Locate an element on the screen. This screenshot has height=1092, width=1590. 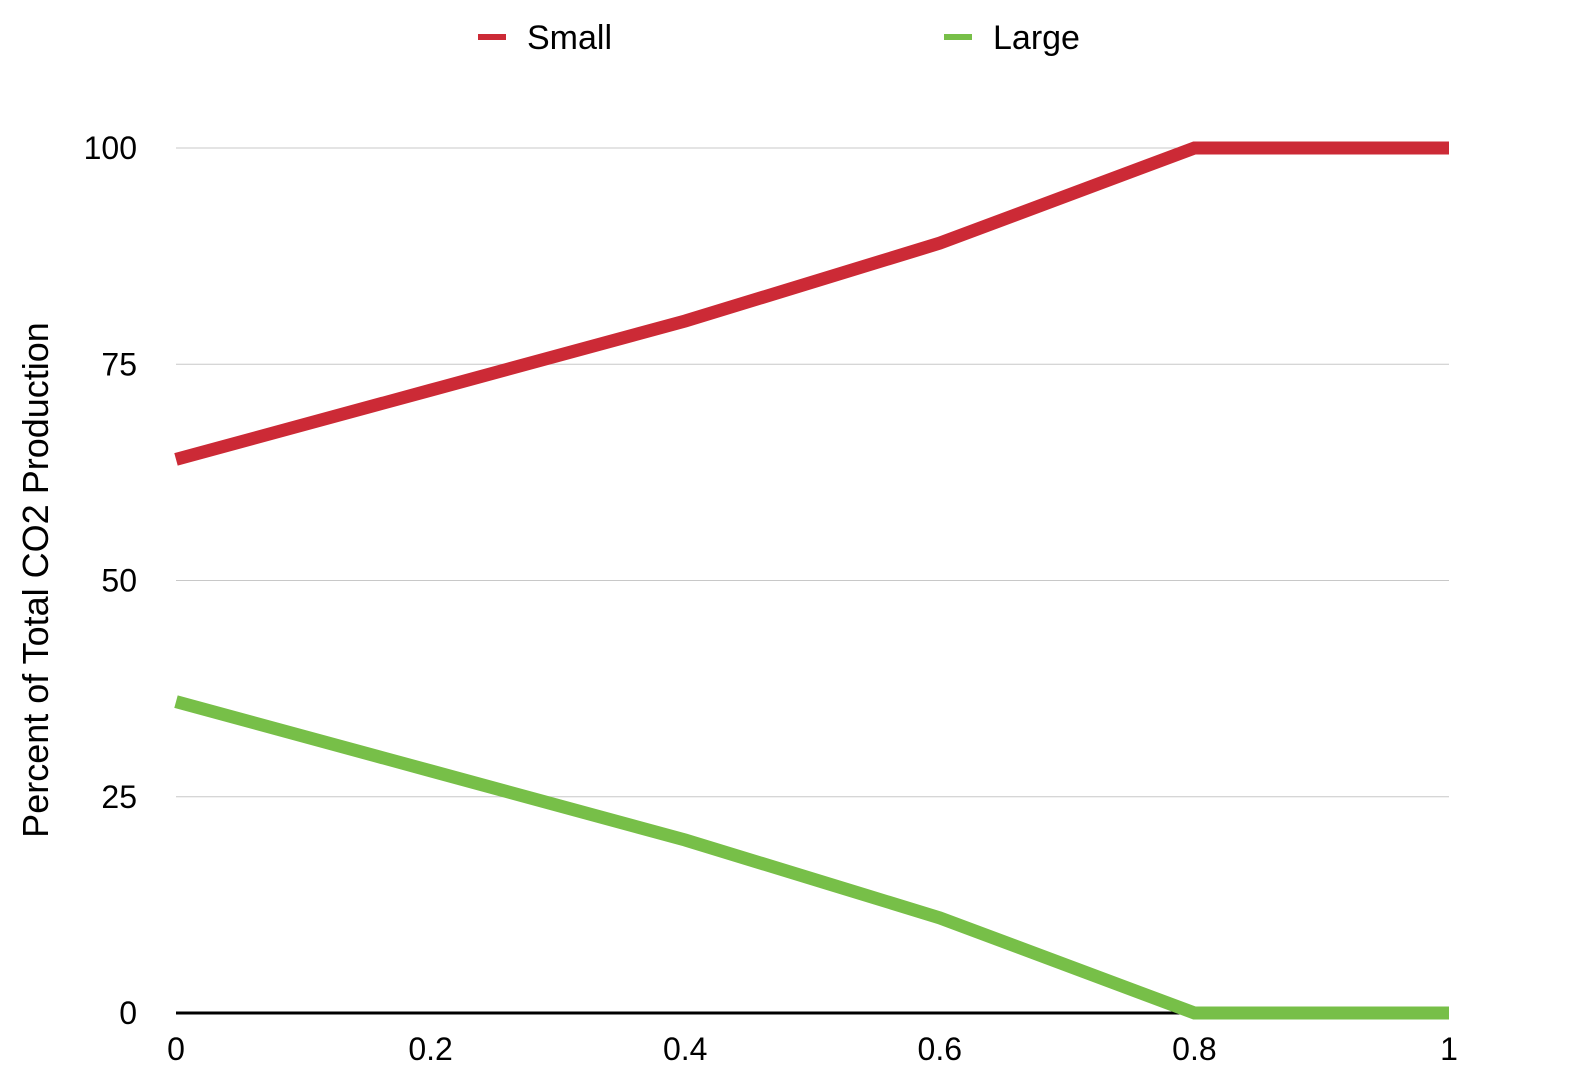
x-tick-label-0: 0 is located at coordinates (176, 1049).